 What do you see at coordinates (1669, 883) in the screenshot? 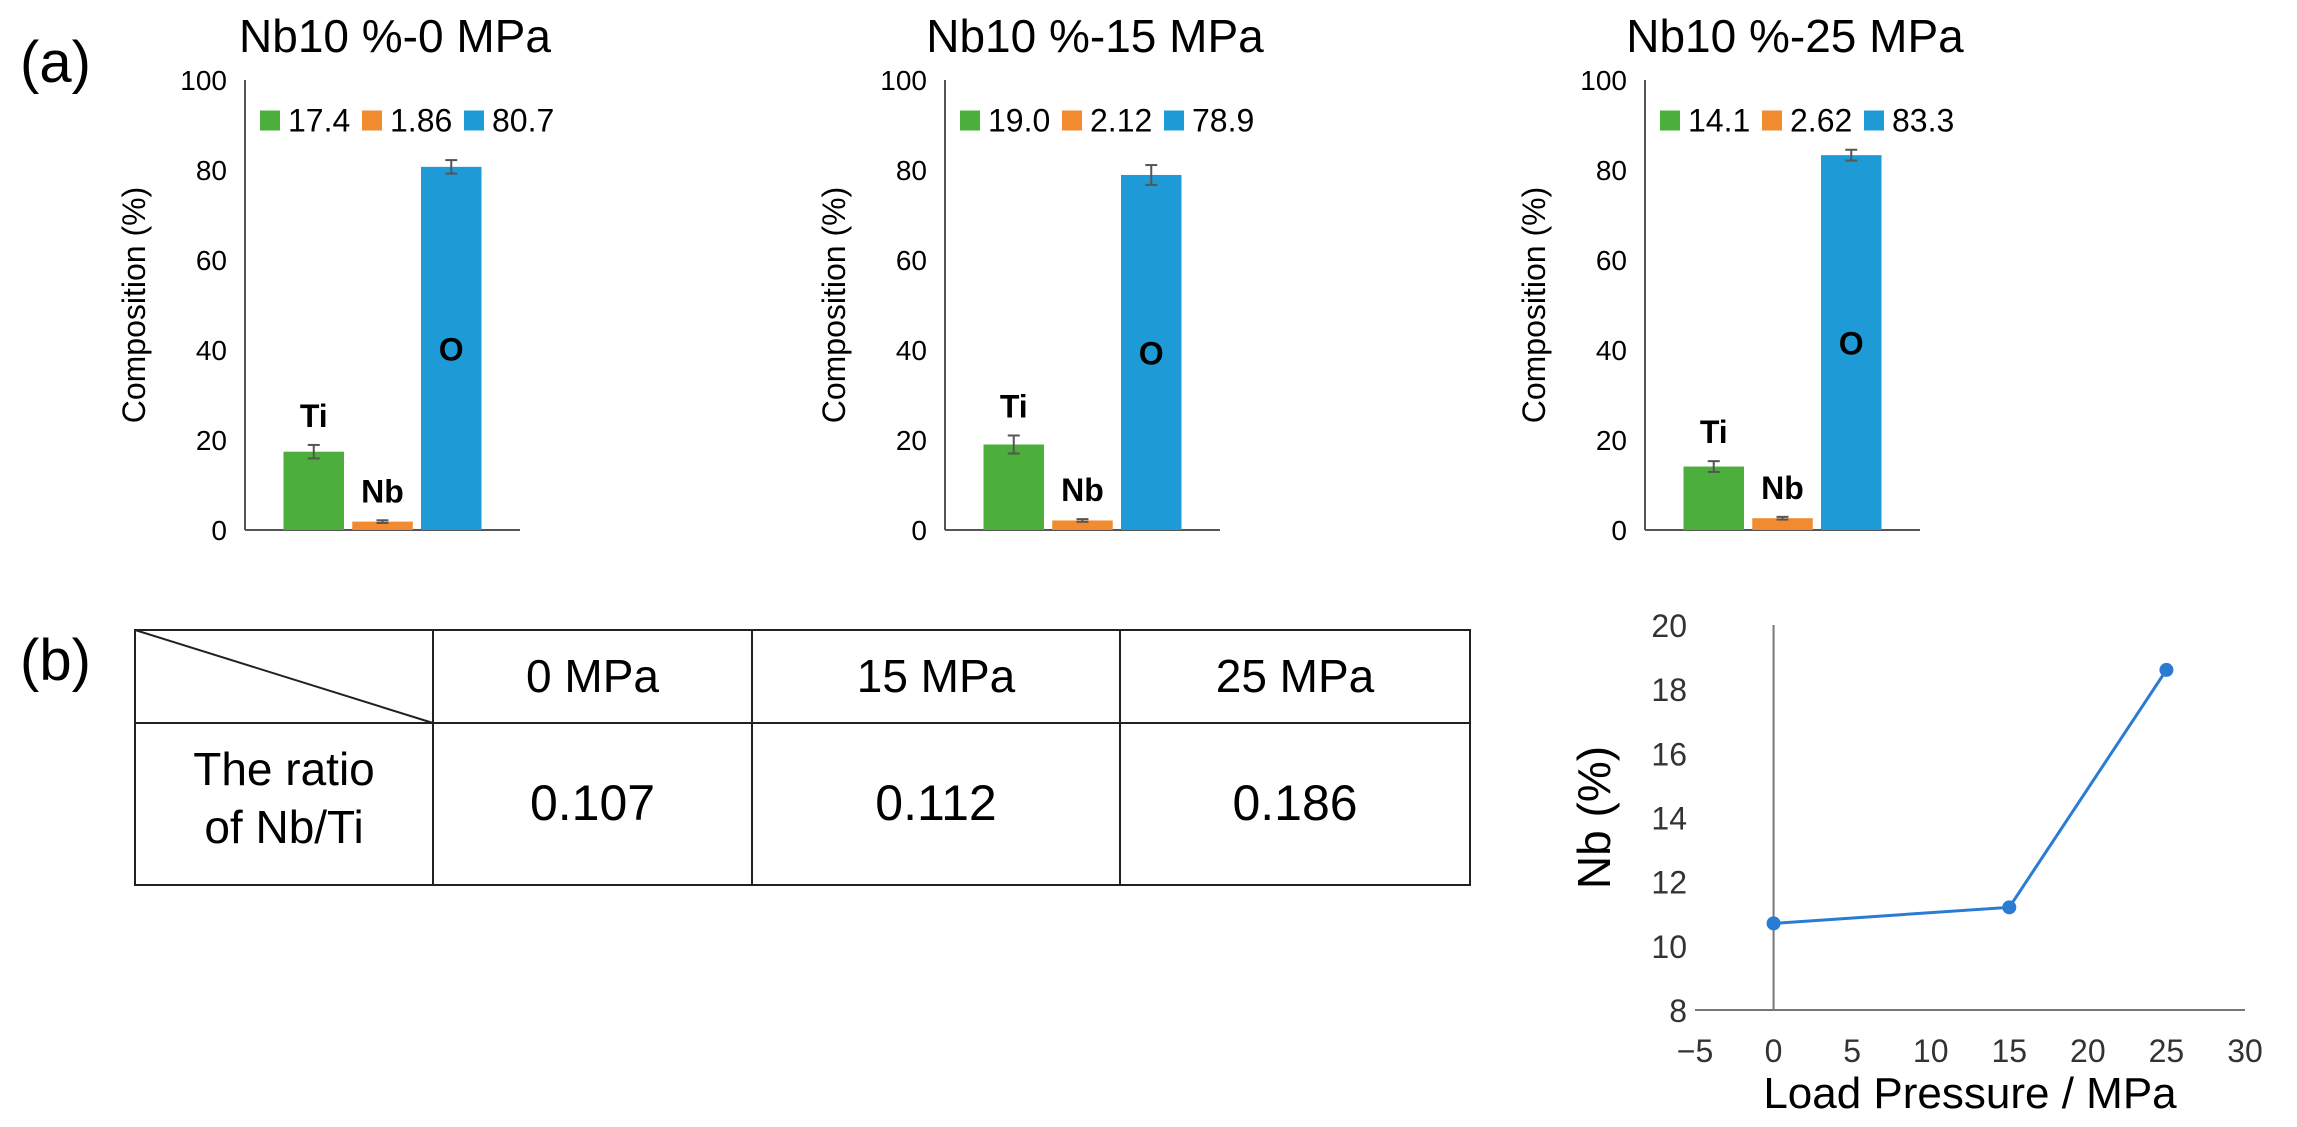
I see `y-tick-label: 12` at bounding box center [1669, 883].